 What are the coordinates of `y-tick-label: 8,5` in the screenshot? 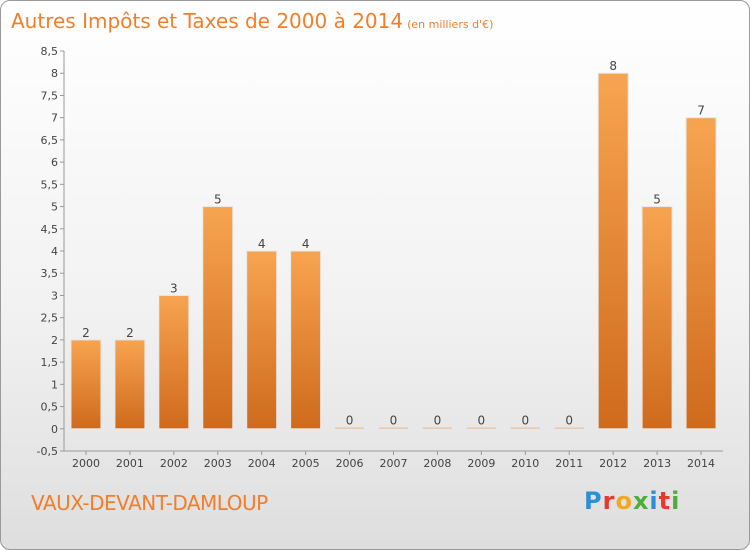 It's located at (50, 51).